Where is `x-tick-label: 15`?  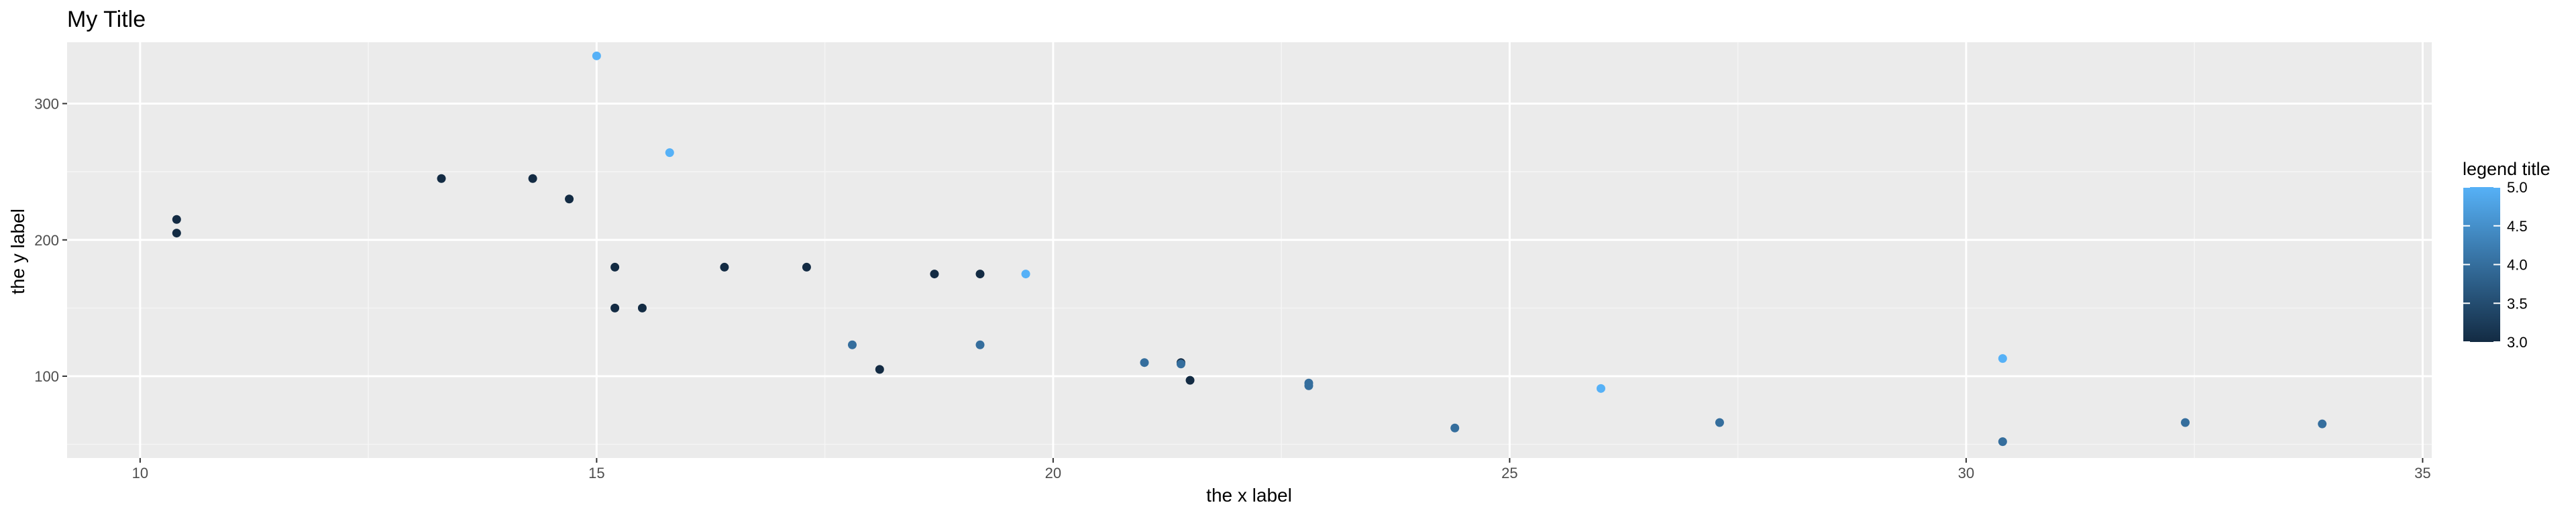
x-tick-label: 15 is located at coordinates (596, 473).